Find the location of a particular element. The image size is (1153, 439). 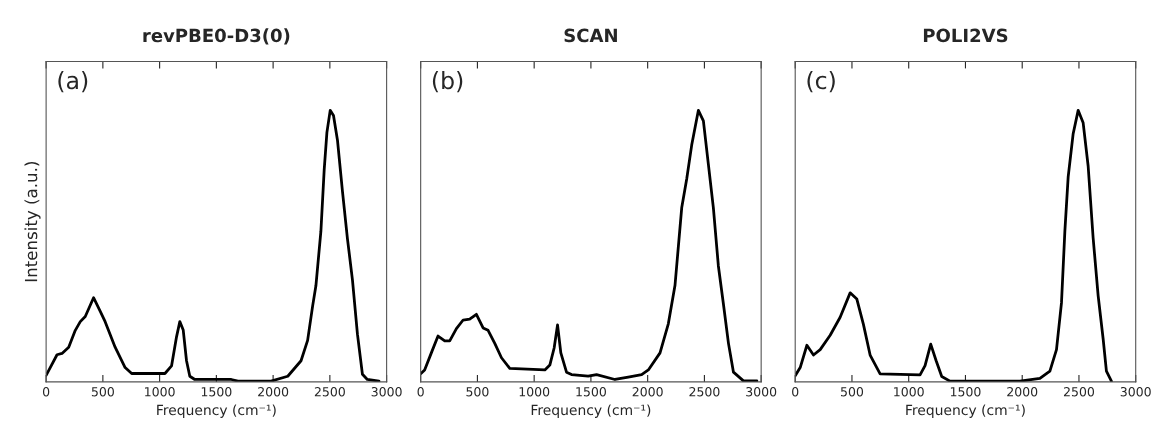

text: (b) is located at coordinates (447, 82).